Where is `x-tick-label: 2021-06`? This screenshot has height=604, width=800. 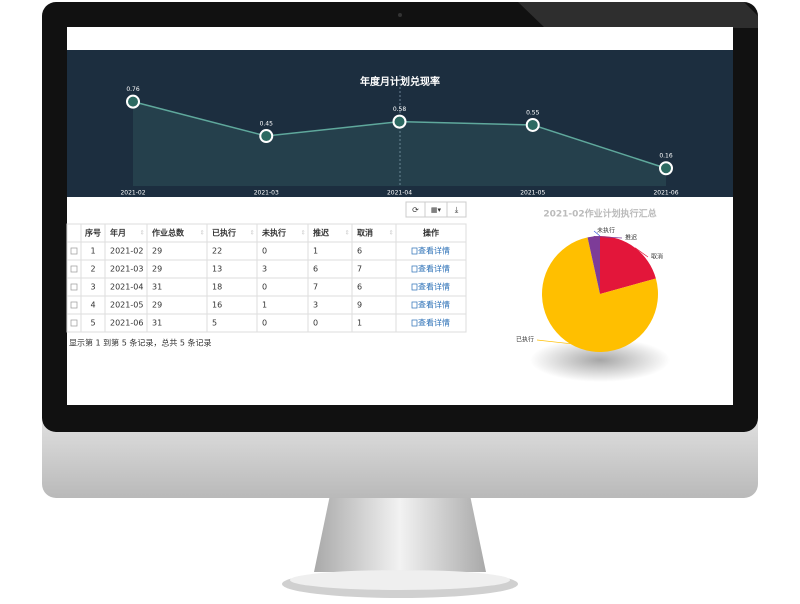 x-tick-label: 2021-06 is located at coordinates (665, 193).